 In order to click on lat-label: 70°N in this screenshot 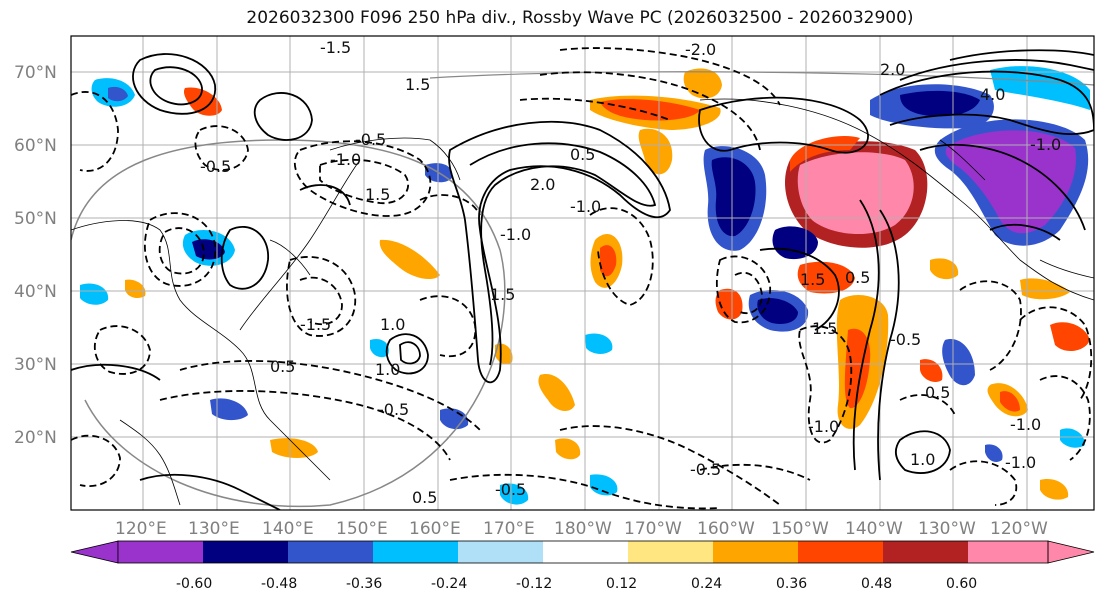, I will do `click(35, 73)`.